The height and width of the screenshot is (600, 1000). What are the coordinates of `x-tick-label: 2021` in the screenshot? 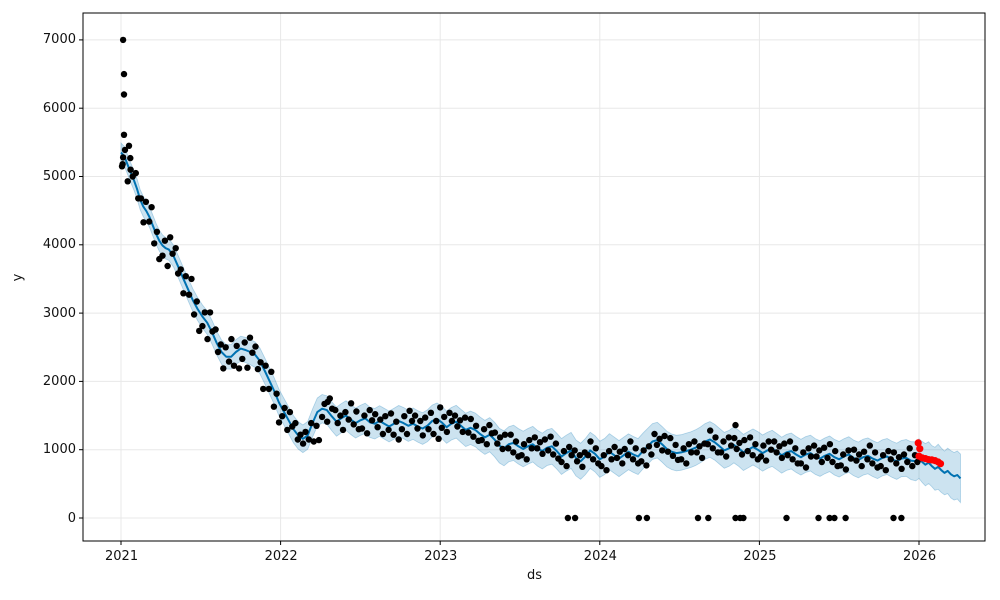 It's located at (122, 556).